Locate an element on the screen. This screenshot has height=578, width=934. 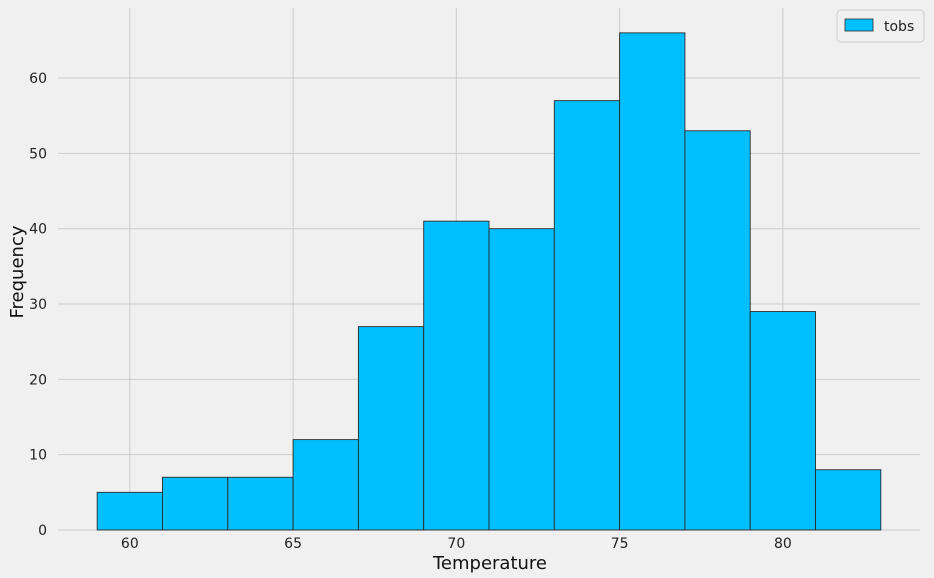
x-tick-label: 70 is located at coordinates (456, 544).